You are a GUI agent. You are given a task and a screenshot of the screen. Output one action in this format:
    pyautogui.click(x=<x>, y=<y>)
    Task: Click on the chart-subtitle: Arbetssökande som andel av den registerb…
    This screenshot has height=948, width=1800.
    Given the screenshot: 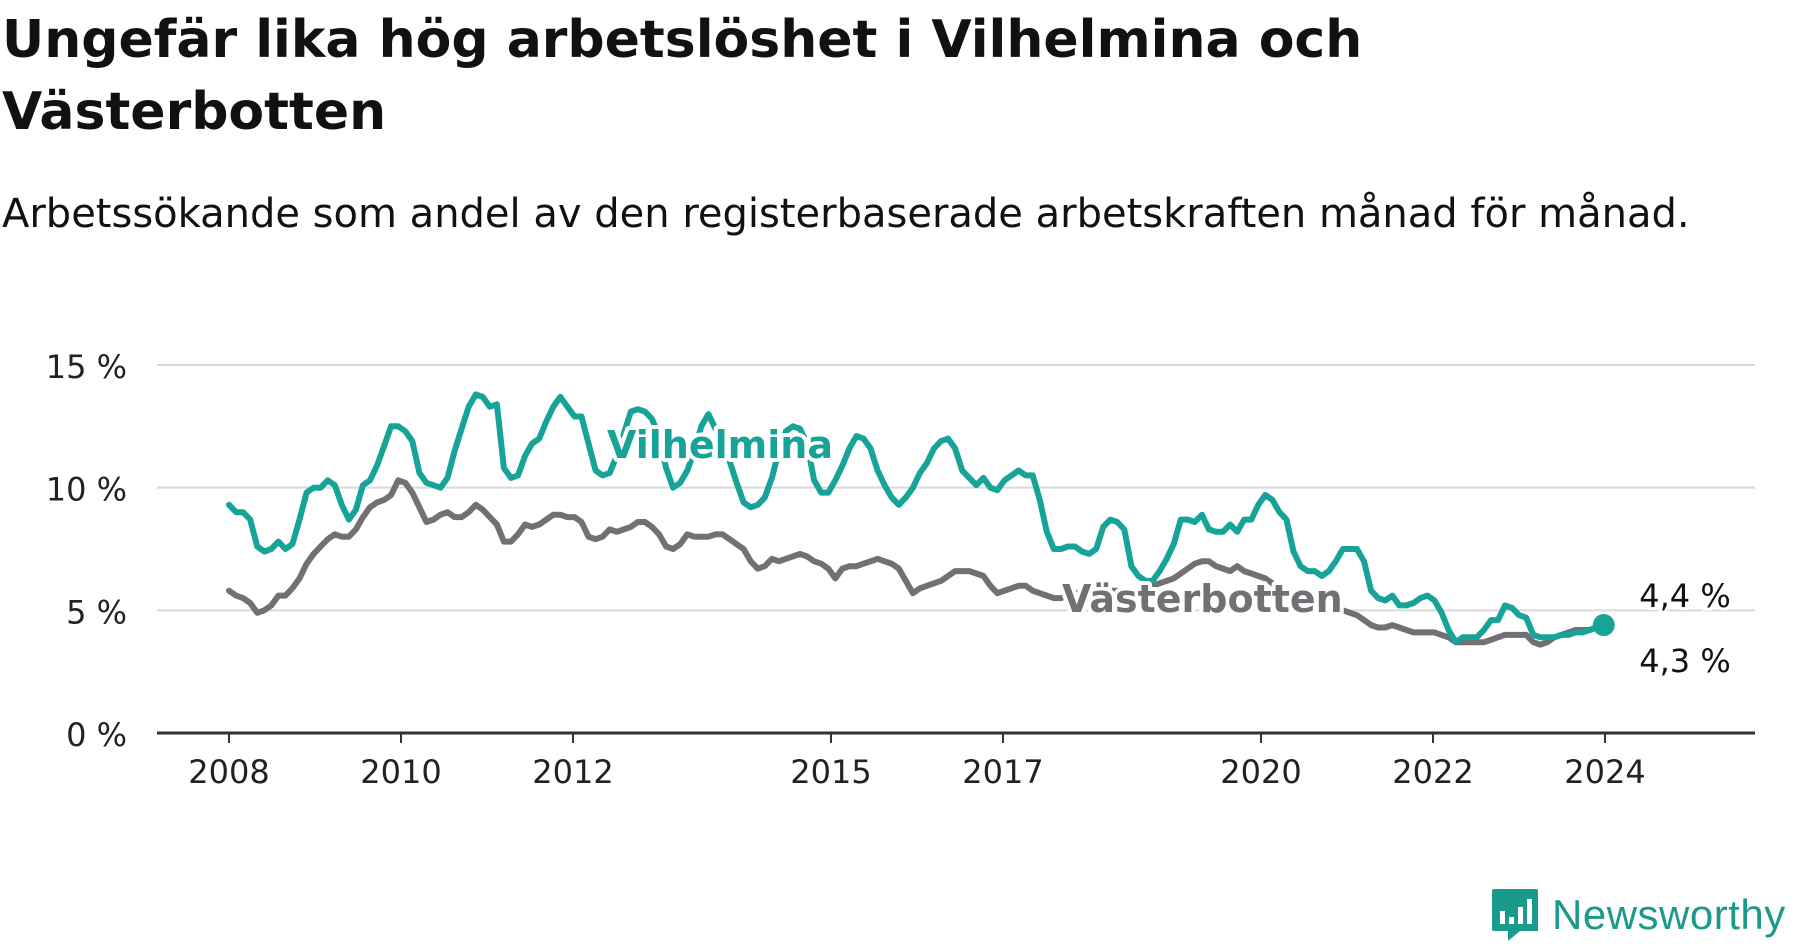 What is the action you would take?
    pyautogui.click(x=846, y=214)
    